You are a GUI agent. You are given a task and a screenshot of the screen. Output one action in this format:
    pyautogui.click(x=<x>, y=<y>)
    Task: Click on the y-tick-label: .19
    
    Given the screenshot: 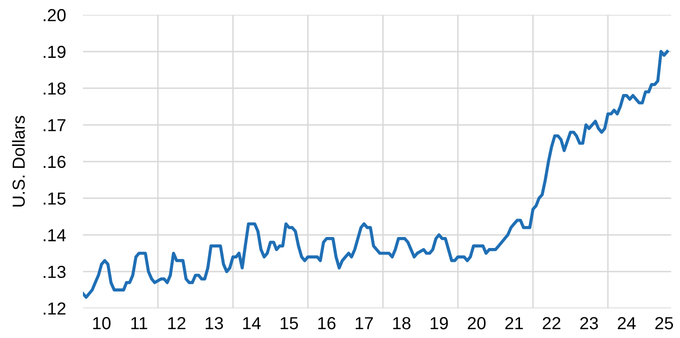 What is the action you would take?
    pyautogui.click(x=55, y=52)
    